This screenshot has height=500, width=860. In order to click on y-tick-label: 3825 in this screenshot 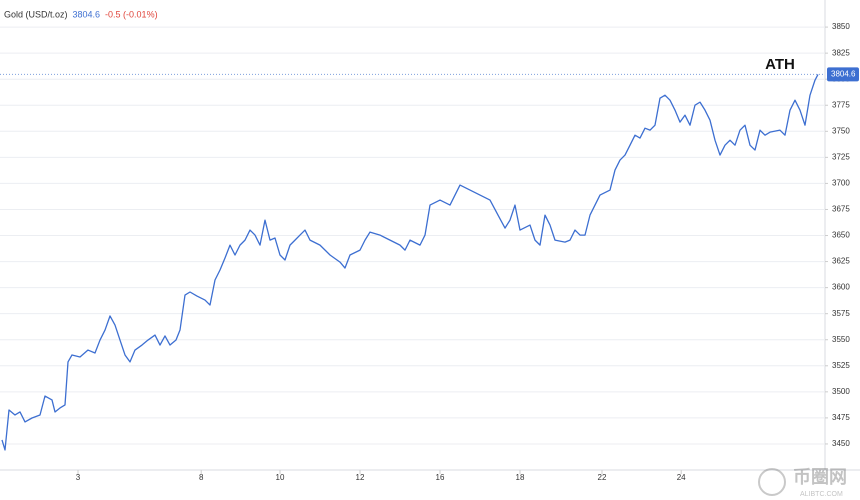, I will do `click(841, 52)`.